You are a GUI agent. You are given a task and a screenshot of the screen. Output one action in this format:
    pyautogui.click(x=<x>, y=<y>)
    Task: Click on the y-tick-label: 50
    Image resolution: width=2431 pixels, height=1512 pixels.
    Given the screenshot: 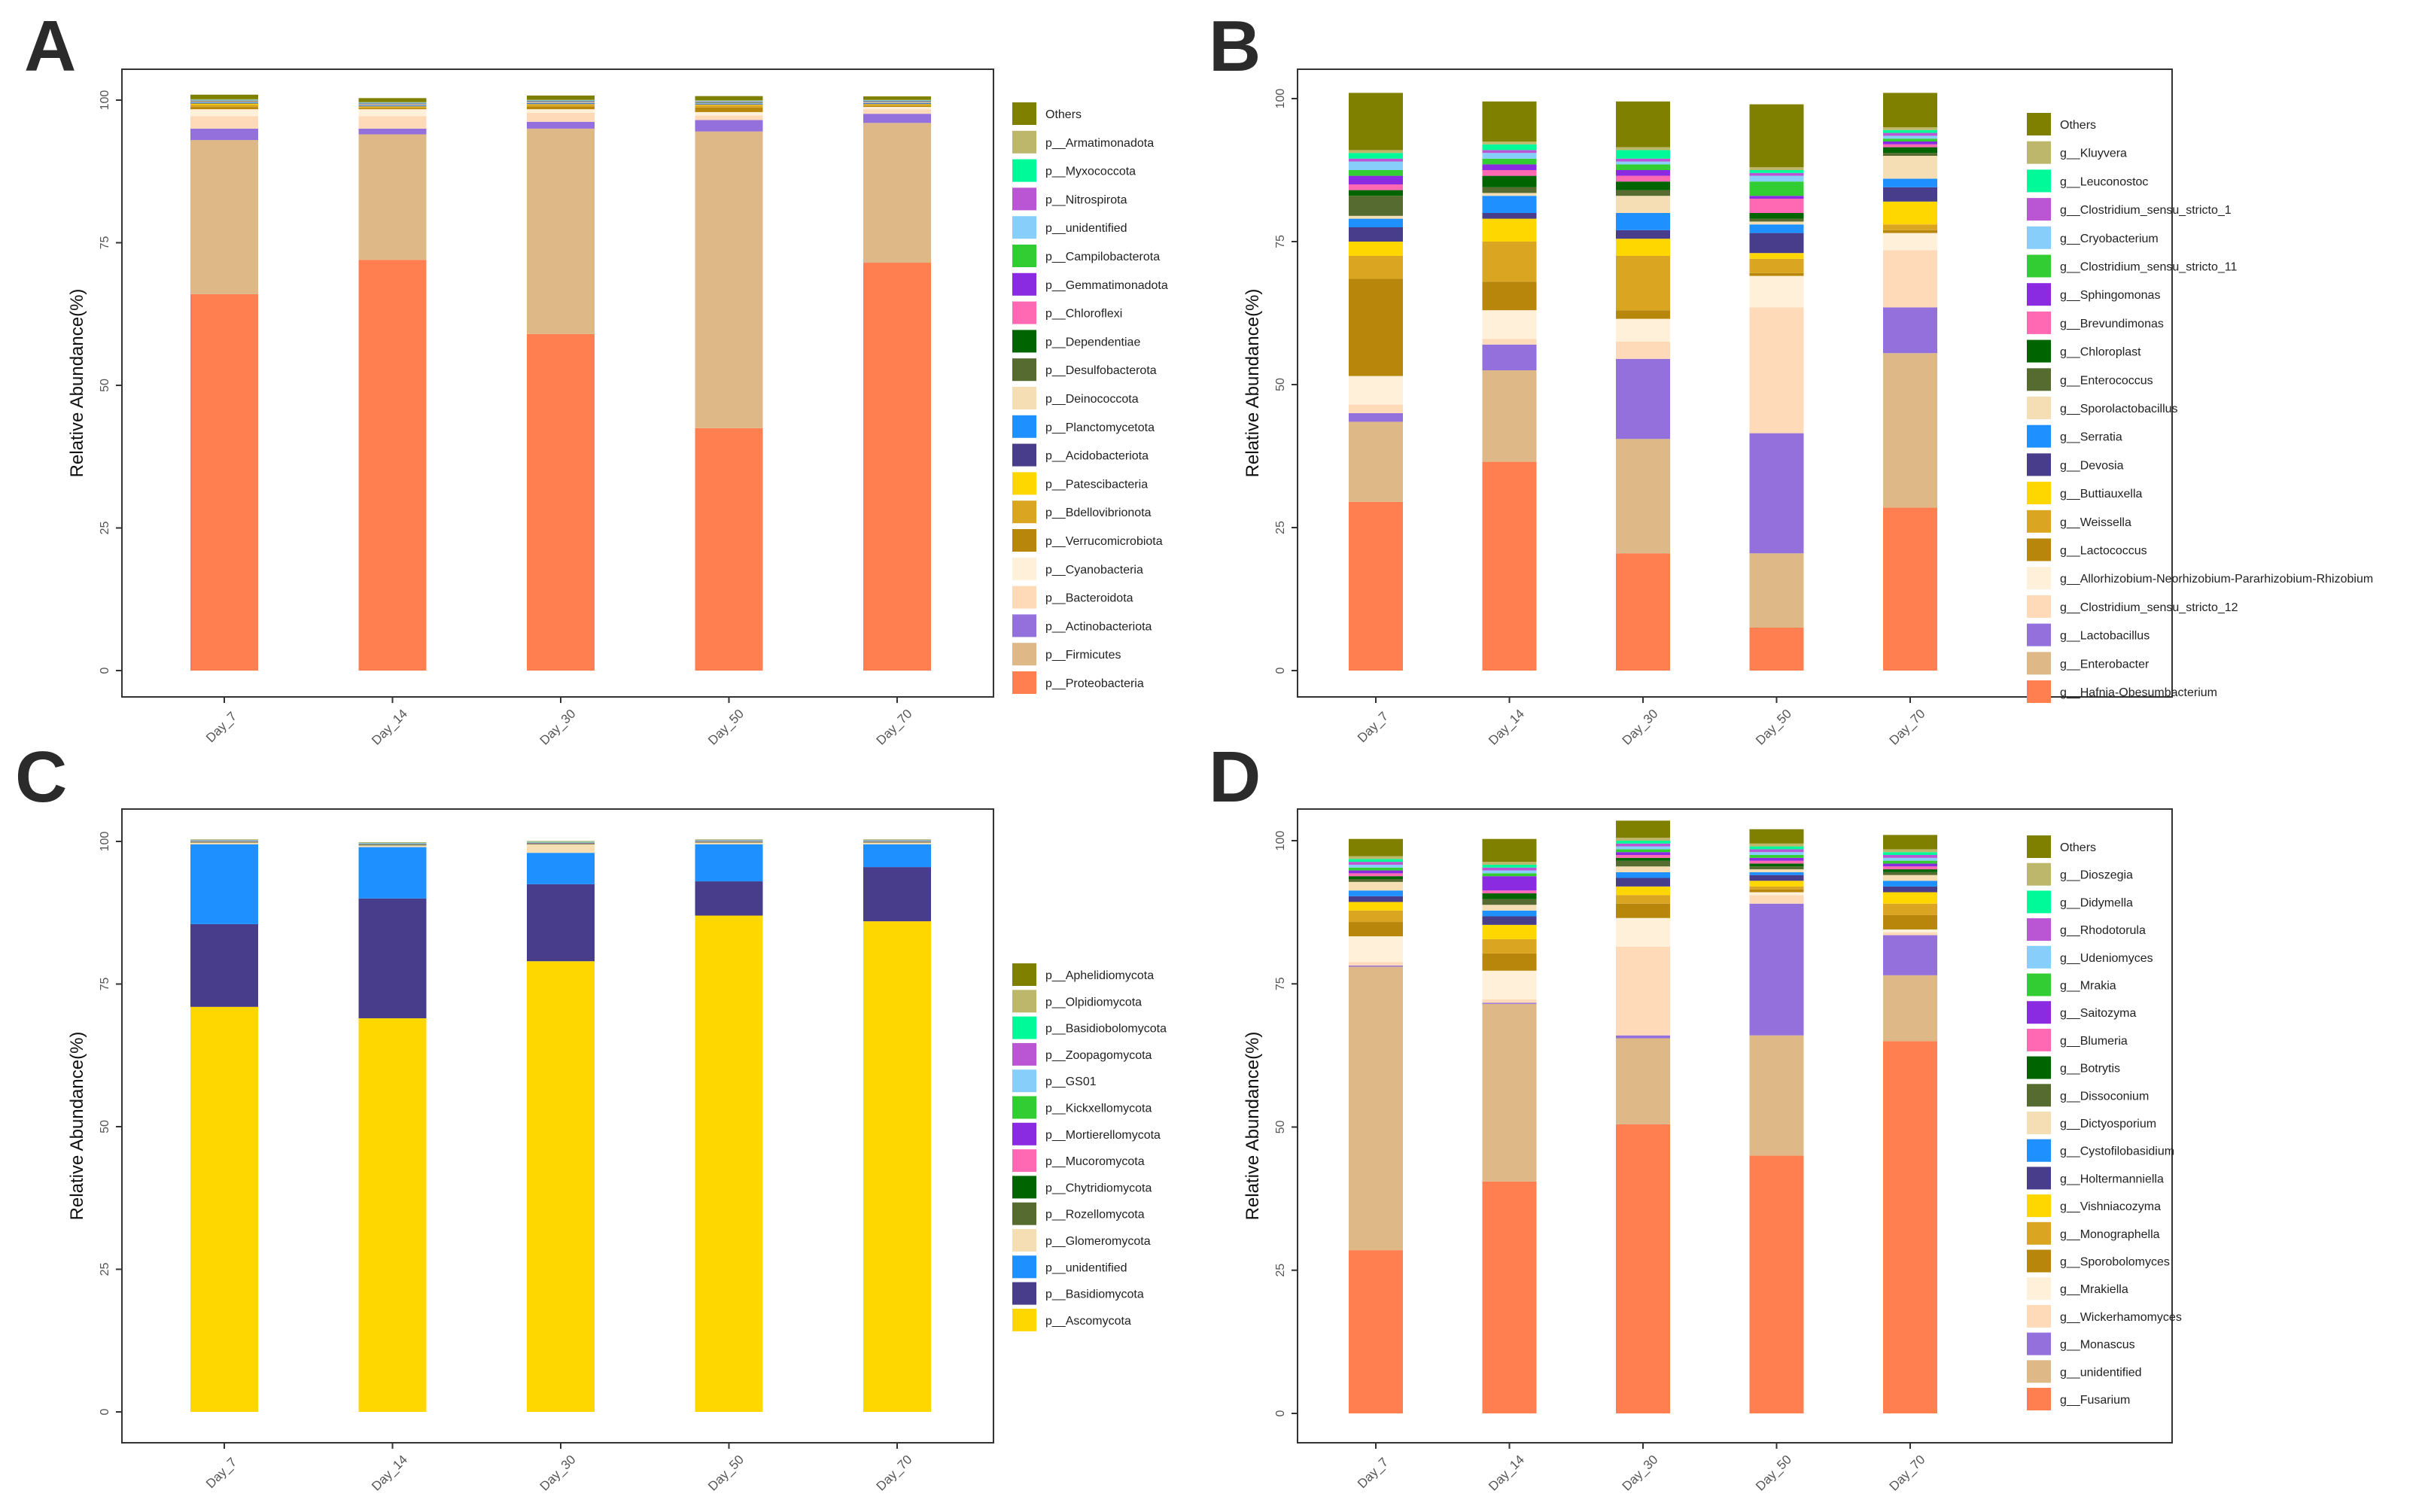 What is the action you would take?
    pyautogui.click(x=1280, y=1127)
    